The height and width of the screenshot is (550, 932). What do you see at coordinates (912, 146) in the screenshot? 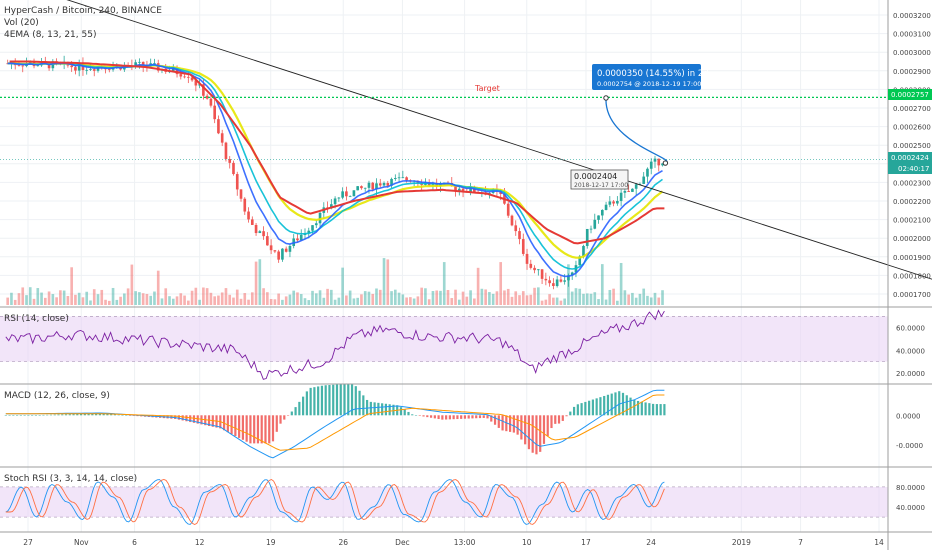
I see `price-tick-7: 0.0002500` at bounding box center [912, 146].